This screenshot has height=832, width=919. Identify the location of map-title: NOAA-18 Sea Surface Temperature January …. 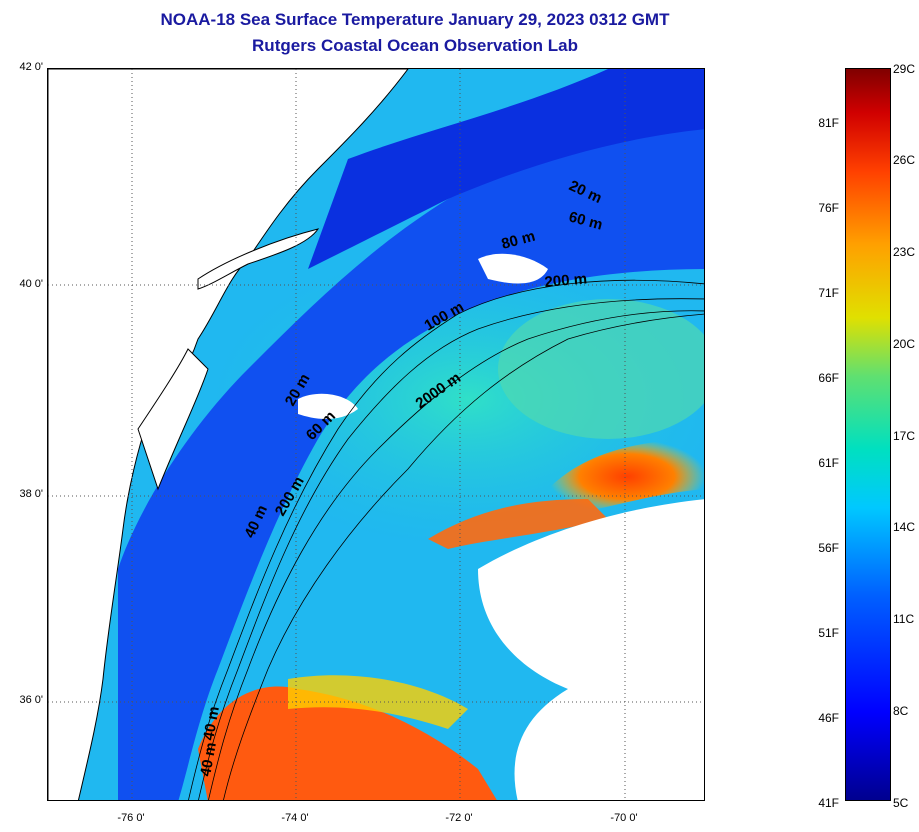
(415, 19).